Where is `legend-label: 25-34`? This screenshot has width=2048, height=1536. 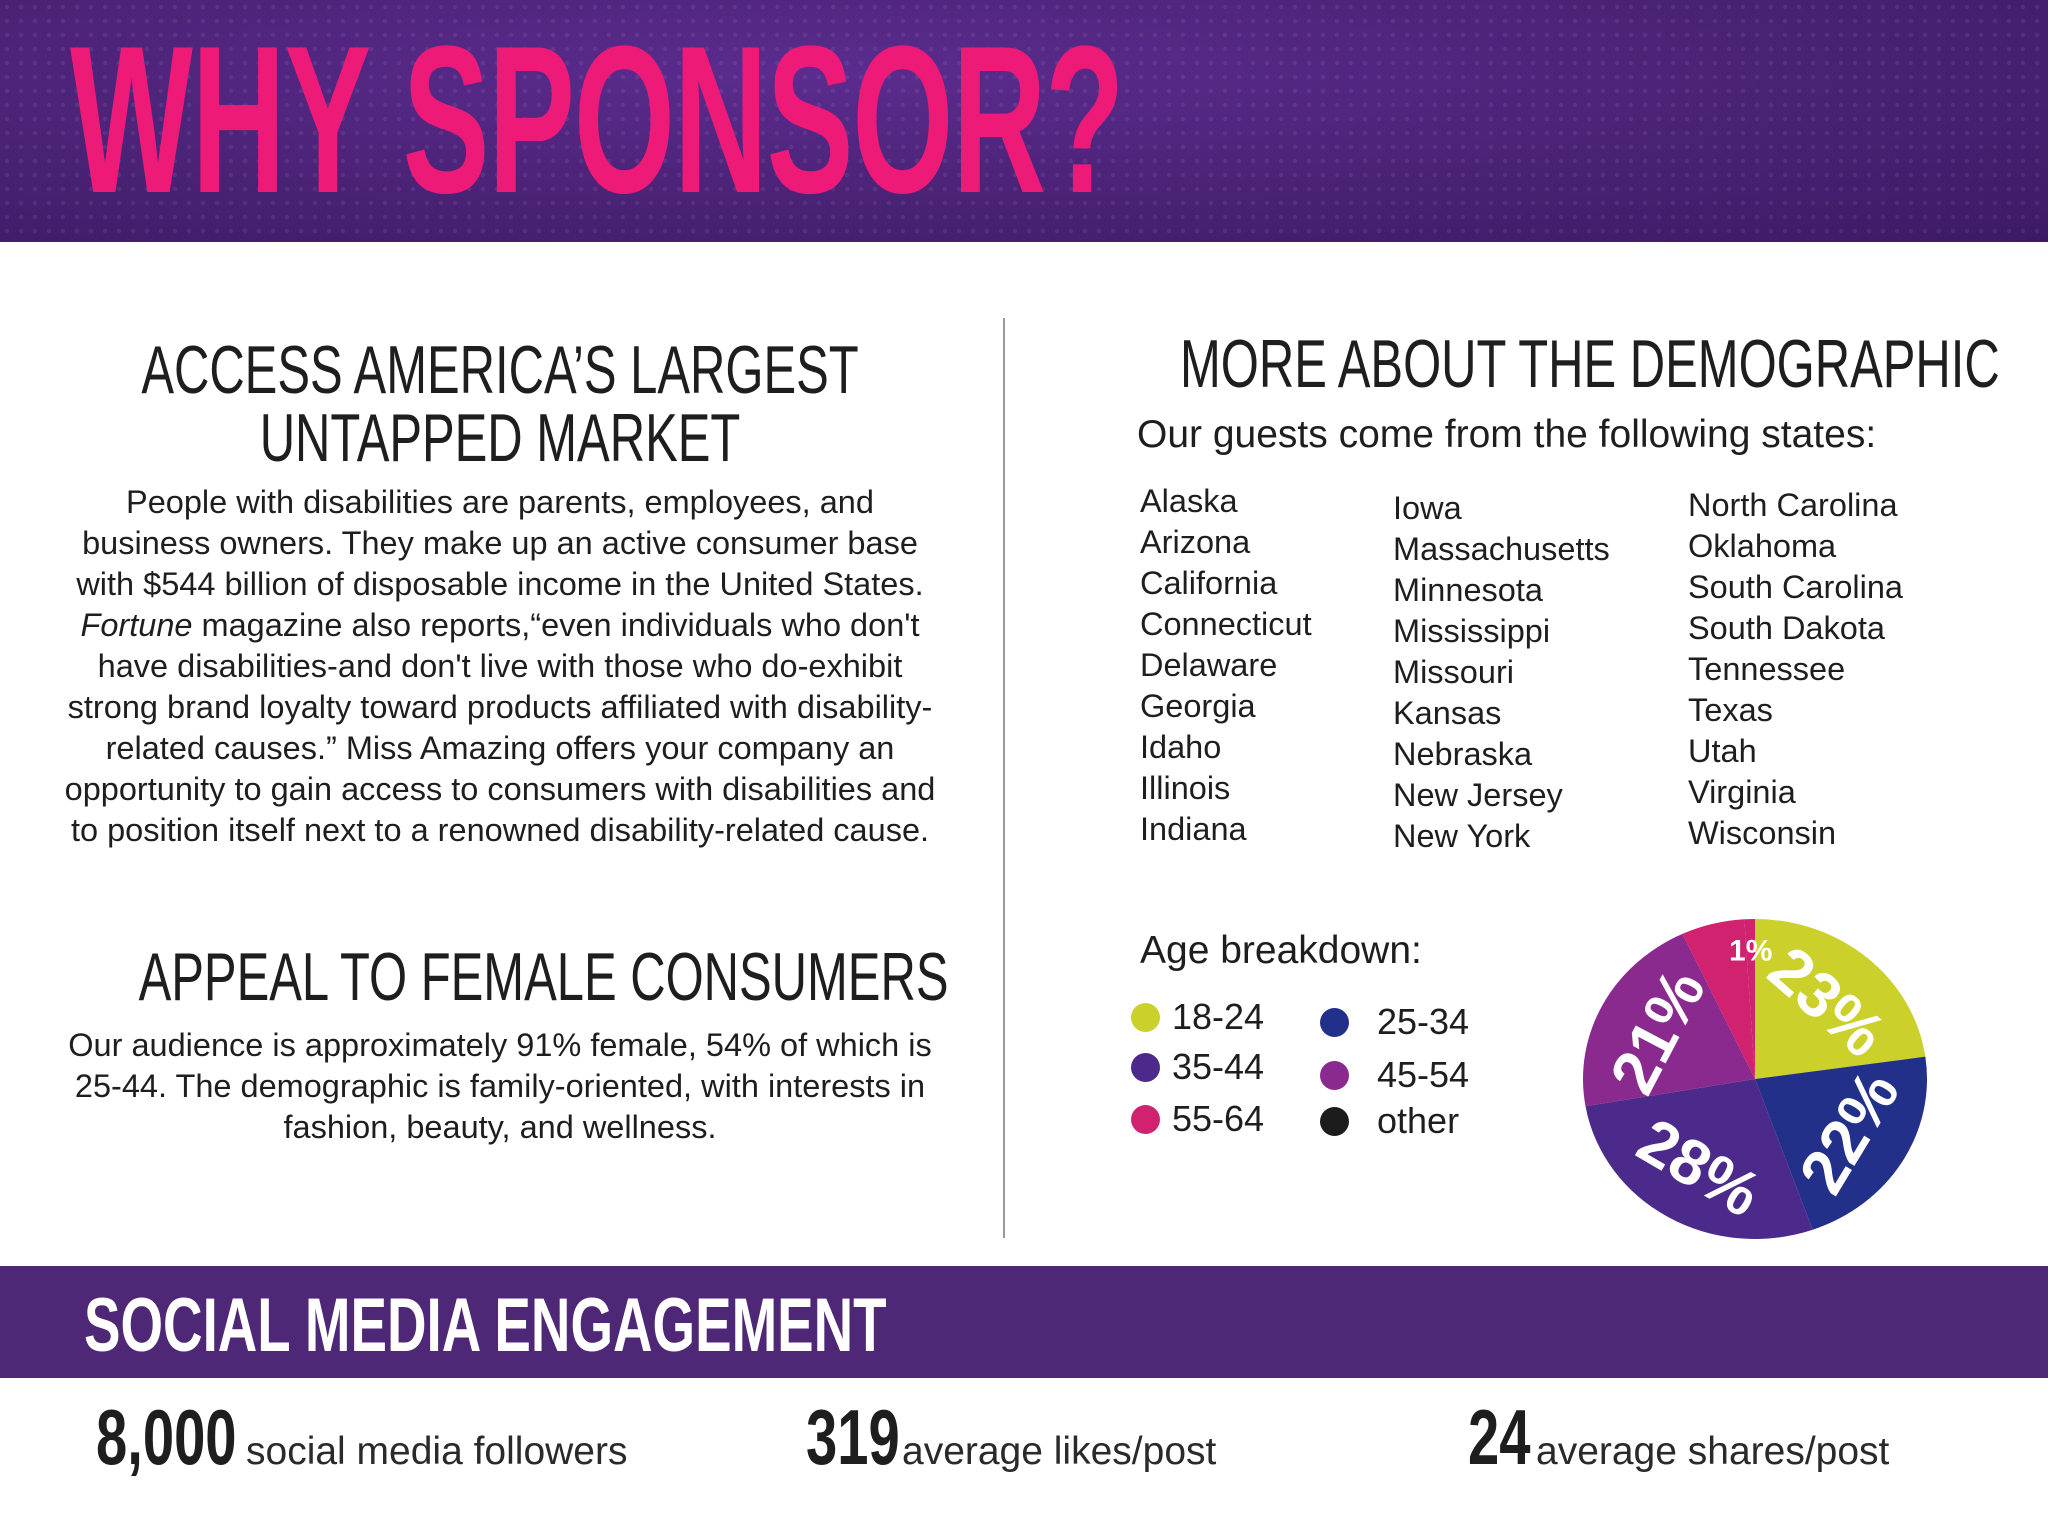 legend-label: 25-34 is located at coordinates (1423, 1021).